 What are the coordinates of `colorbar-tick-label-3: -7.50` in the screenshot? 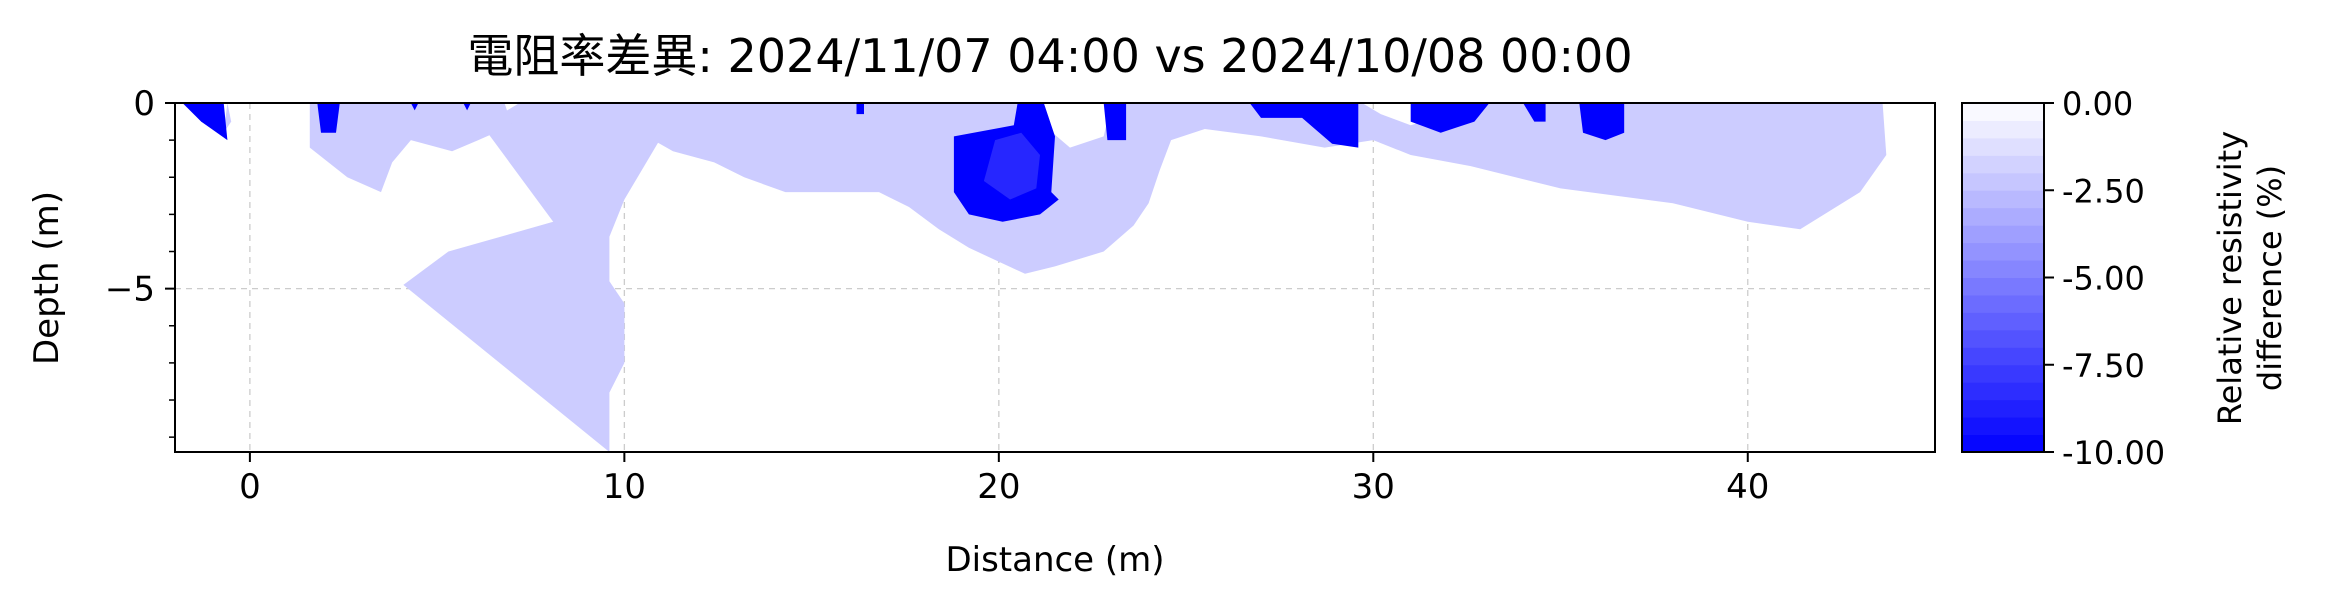 It's located at (2103, 366).